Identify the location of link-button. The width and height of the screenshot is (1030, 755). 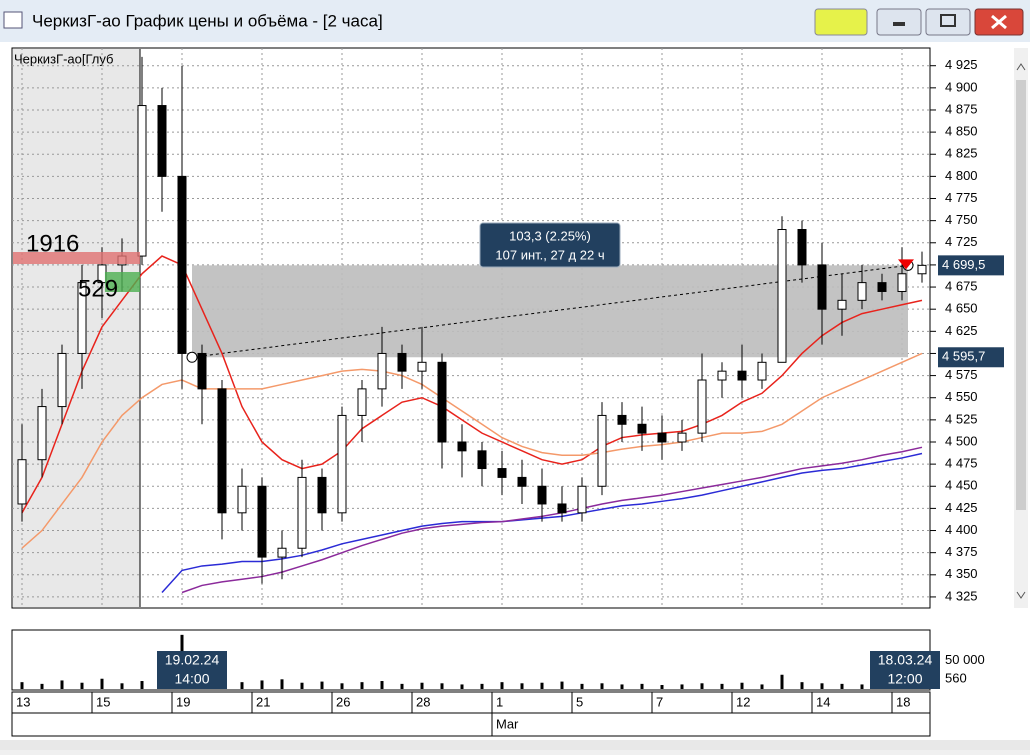
(841, 22).